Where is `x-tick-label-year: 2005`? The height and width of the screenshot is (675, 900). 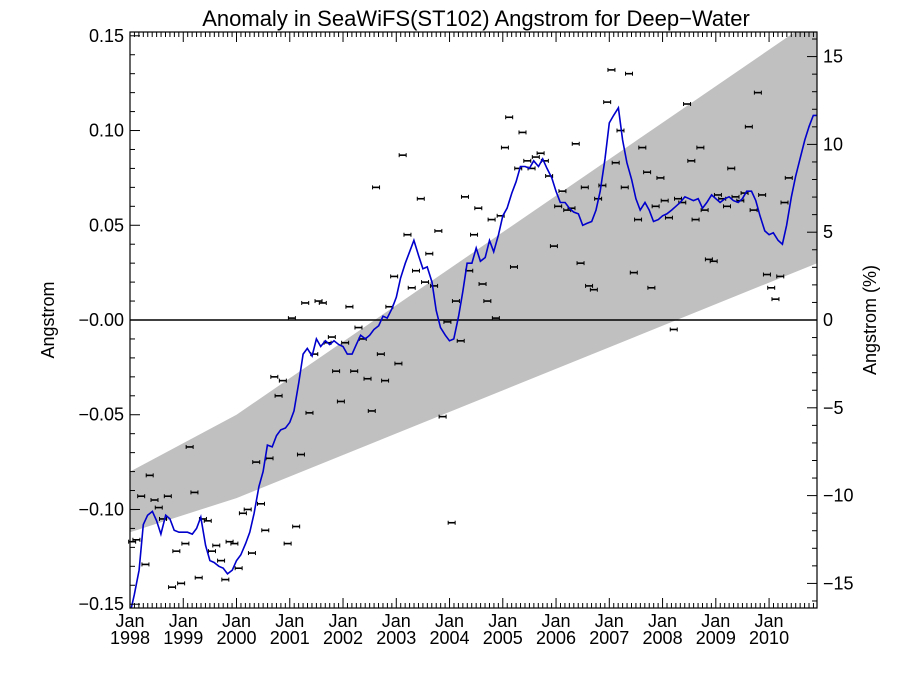 x-tick-label-year: 2005 is located at coordinates (503, 638).